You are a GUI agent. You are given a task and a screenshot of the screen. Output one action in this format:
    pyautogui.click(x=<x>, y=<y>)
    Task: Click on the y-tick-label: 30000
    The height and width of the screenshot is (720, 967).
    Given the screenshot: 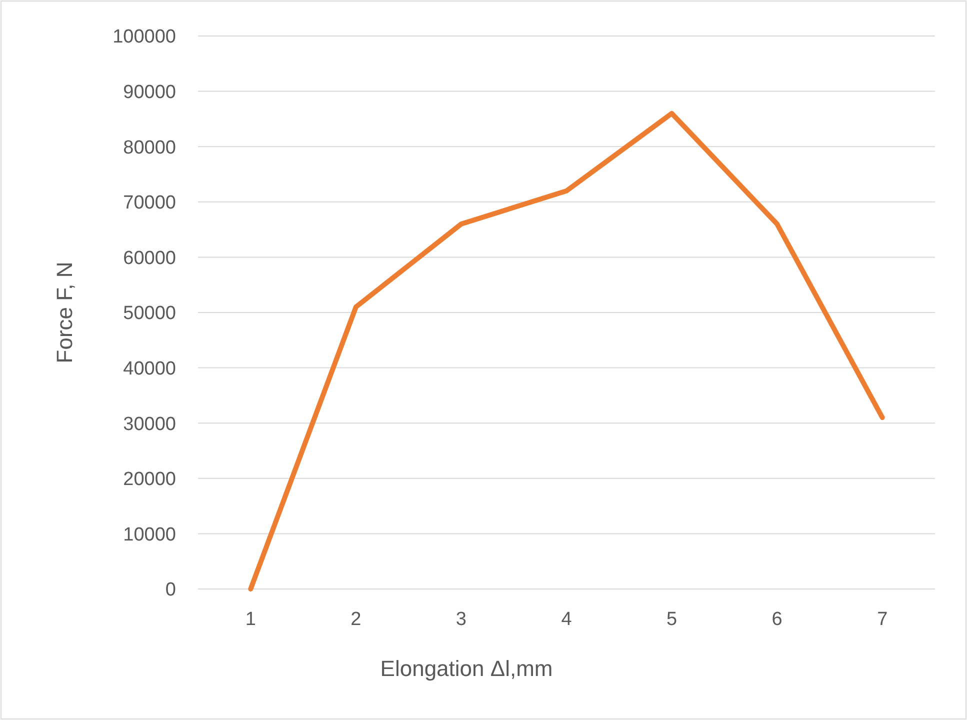 What is the action you would take?
    pyautogui.click(x=149, y=424)
    